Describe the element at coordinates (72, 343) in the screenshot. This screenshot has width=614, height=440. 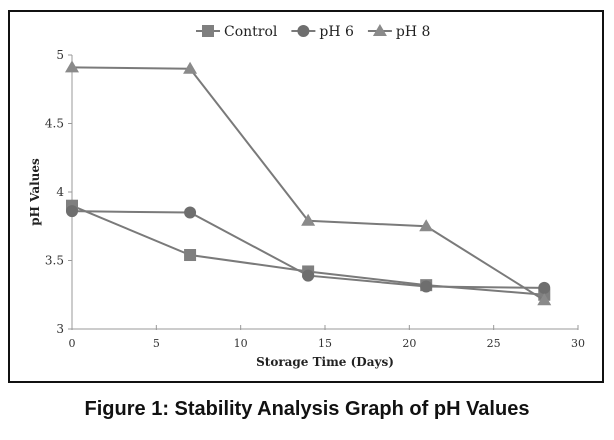
I see `x-tick-label: 0` at that location.